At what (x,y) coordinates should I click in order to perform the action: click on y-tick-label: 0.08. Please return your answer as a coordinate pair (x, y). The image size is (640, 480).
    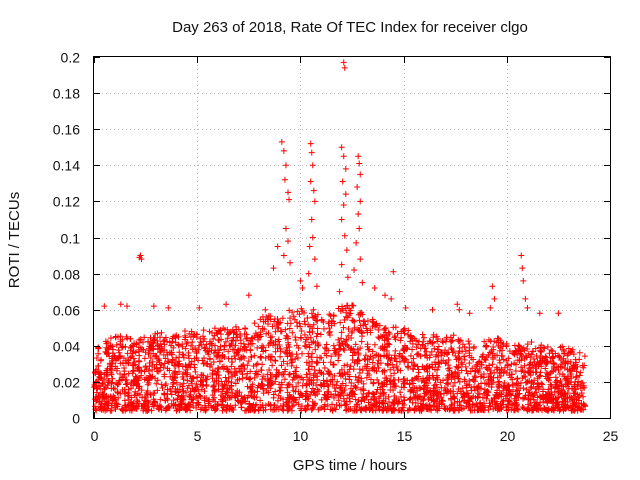
    Looking at the image, I should click on (66, 275).